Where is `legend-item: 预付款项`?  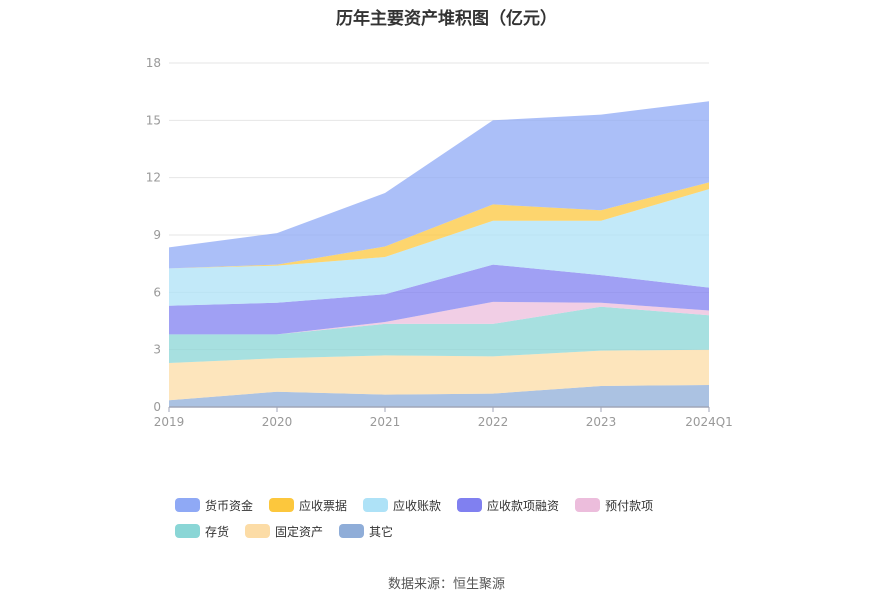 legend-item: 预付款项 is located at coordinates (614, 505).